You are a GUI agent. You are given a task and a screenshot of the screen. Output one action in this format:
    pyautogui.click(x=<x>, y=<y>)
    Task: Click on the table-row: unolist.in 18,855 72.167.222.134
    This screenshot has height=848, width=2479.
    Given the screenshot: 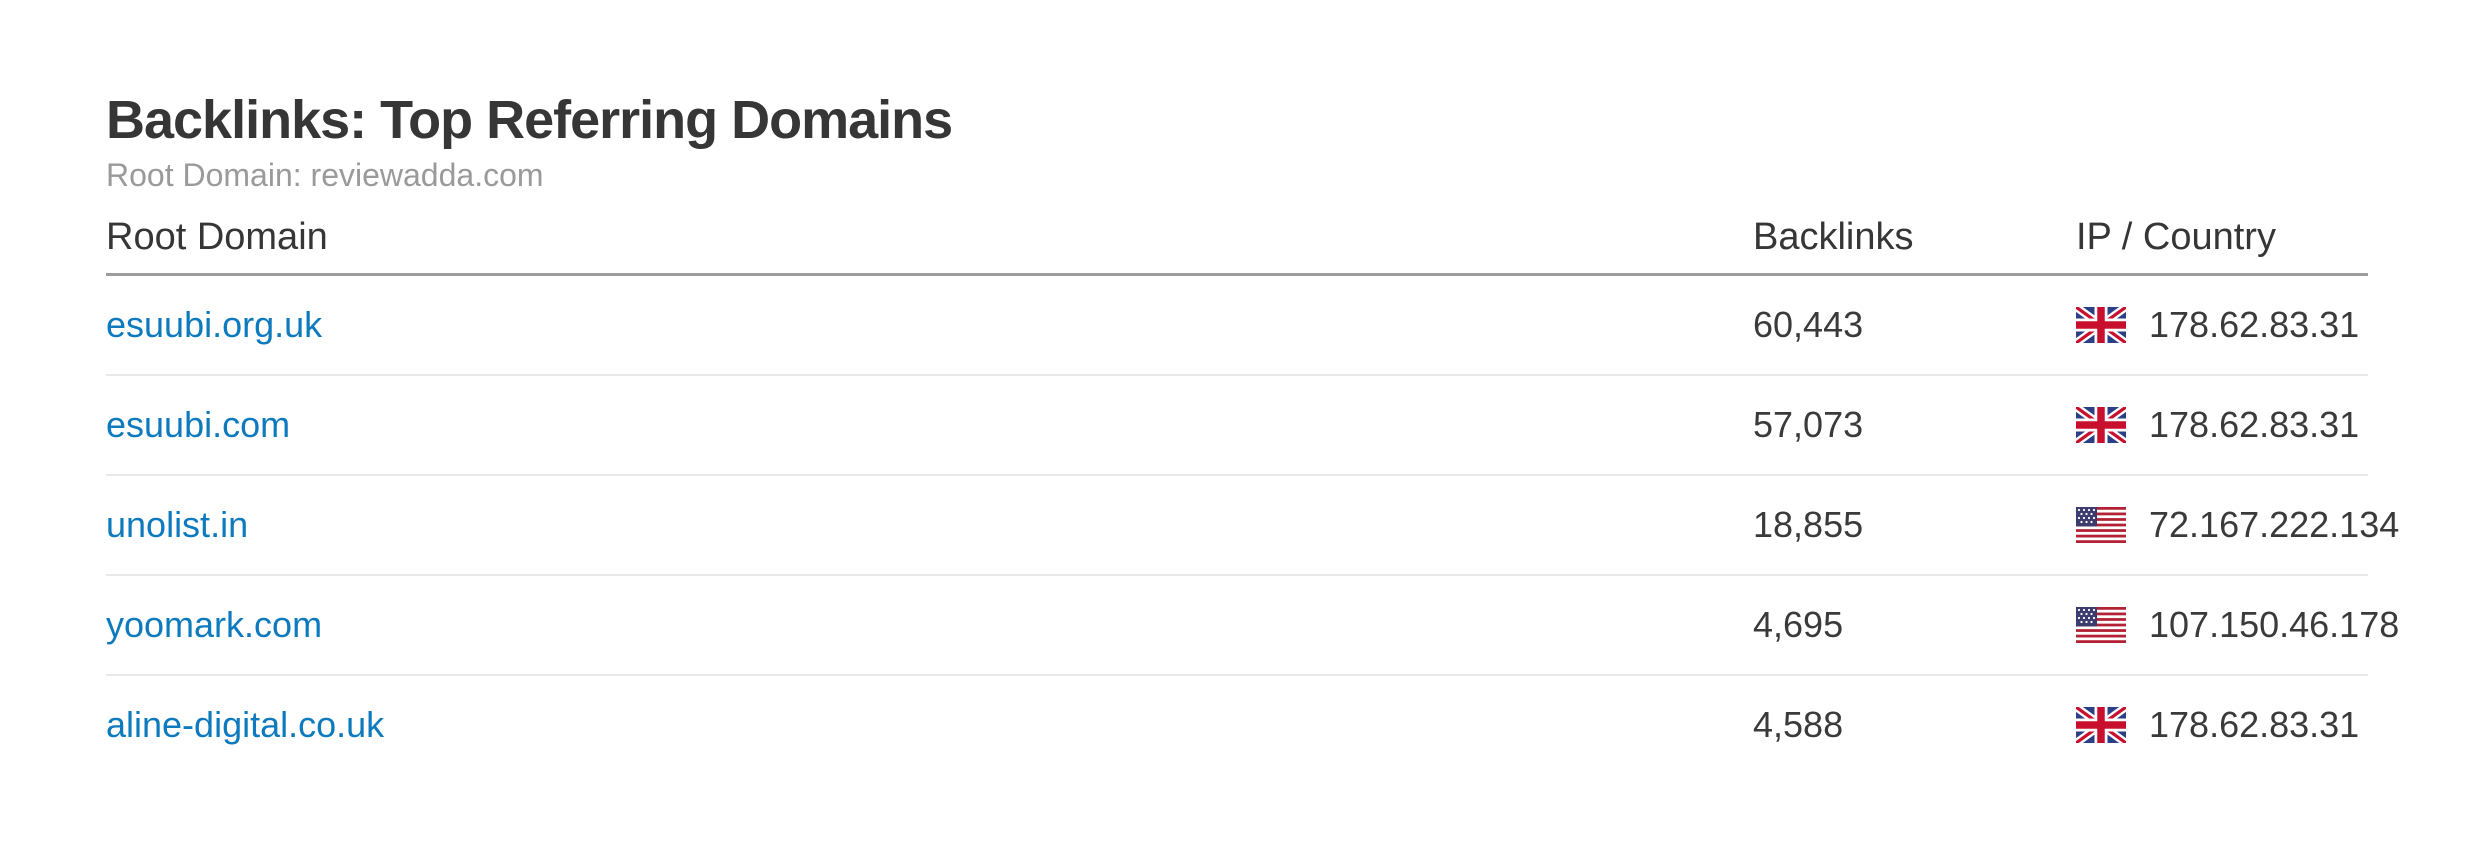 What is the action you would take?
    pyautogui.click(x=1252, y=526)
    